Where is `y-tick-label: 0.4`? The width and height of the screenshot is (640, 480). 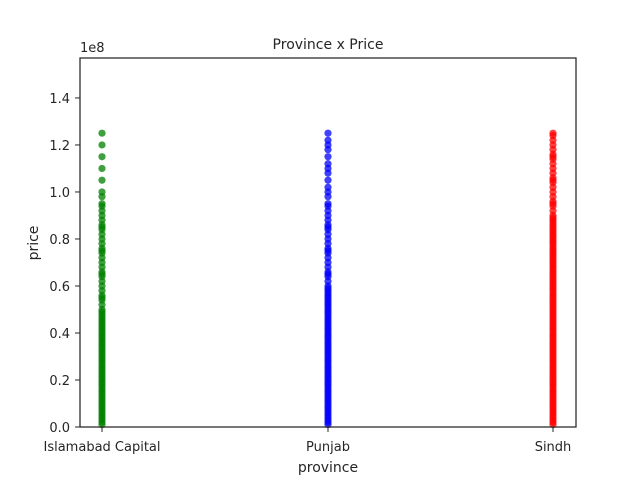 y-tick-label: 0.4 is located at coordinates (59, 334).